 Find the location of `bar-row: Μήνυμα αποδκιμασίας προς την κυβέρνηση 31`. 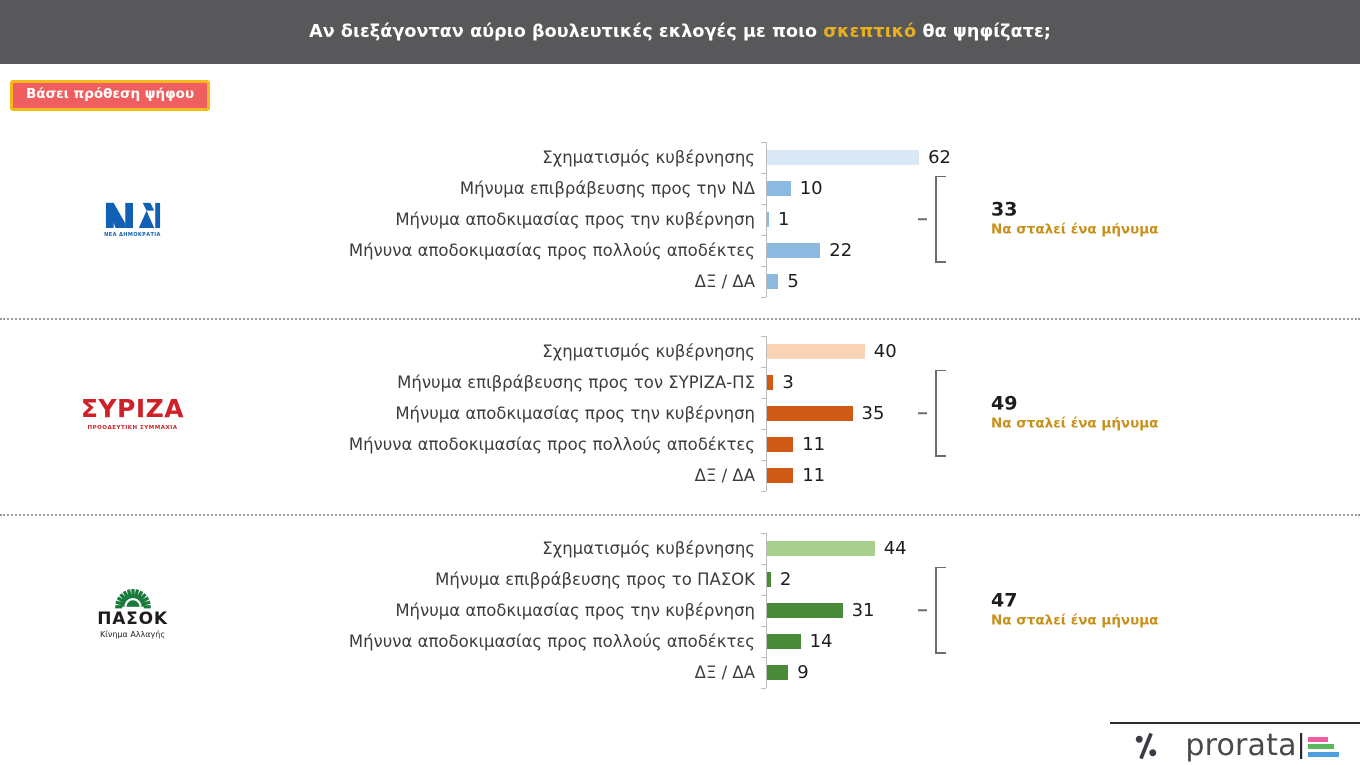

bar-row: Μήνυμα αποδκιμασίας προς την κυβέρνηση 31 is located at coordinates (812, 610).